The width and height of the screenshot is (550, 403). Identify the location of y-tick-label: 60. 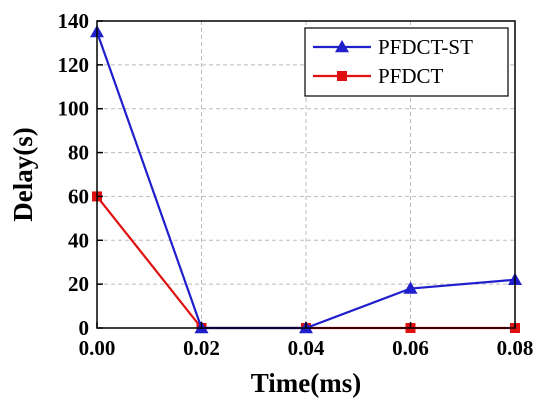
(78, 196).